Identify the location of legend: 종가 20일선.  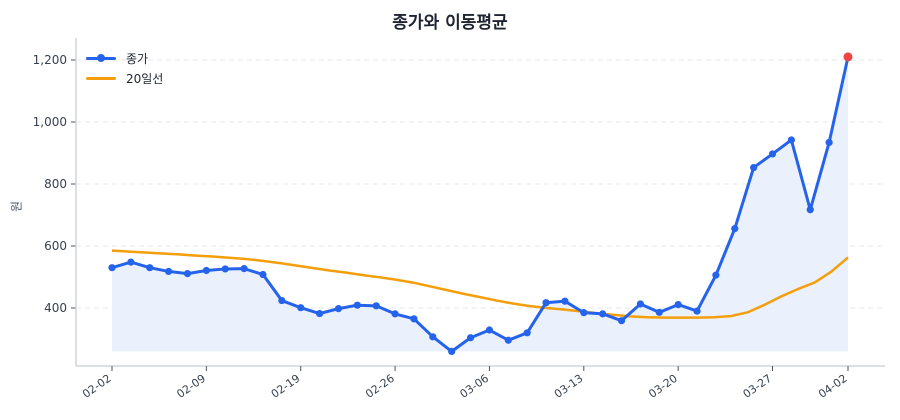
(124, 68).